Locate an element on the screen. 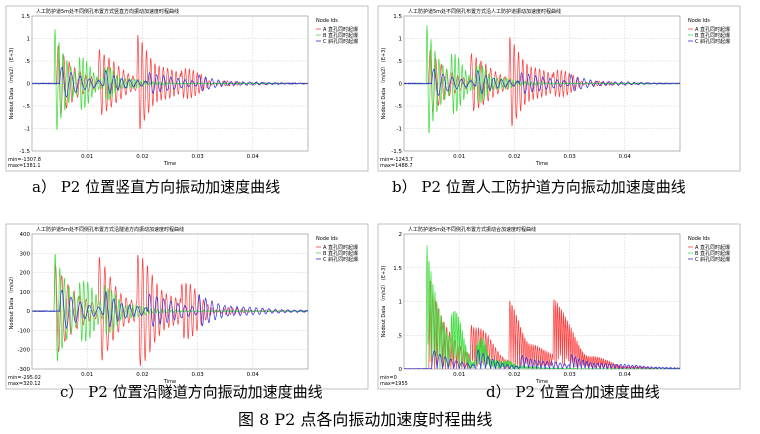  min-value: min=0 is located at coordinates (388, 378).